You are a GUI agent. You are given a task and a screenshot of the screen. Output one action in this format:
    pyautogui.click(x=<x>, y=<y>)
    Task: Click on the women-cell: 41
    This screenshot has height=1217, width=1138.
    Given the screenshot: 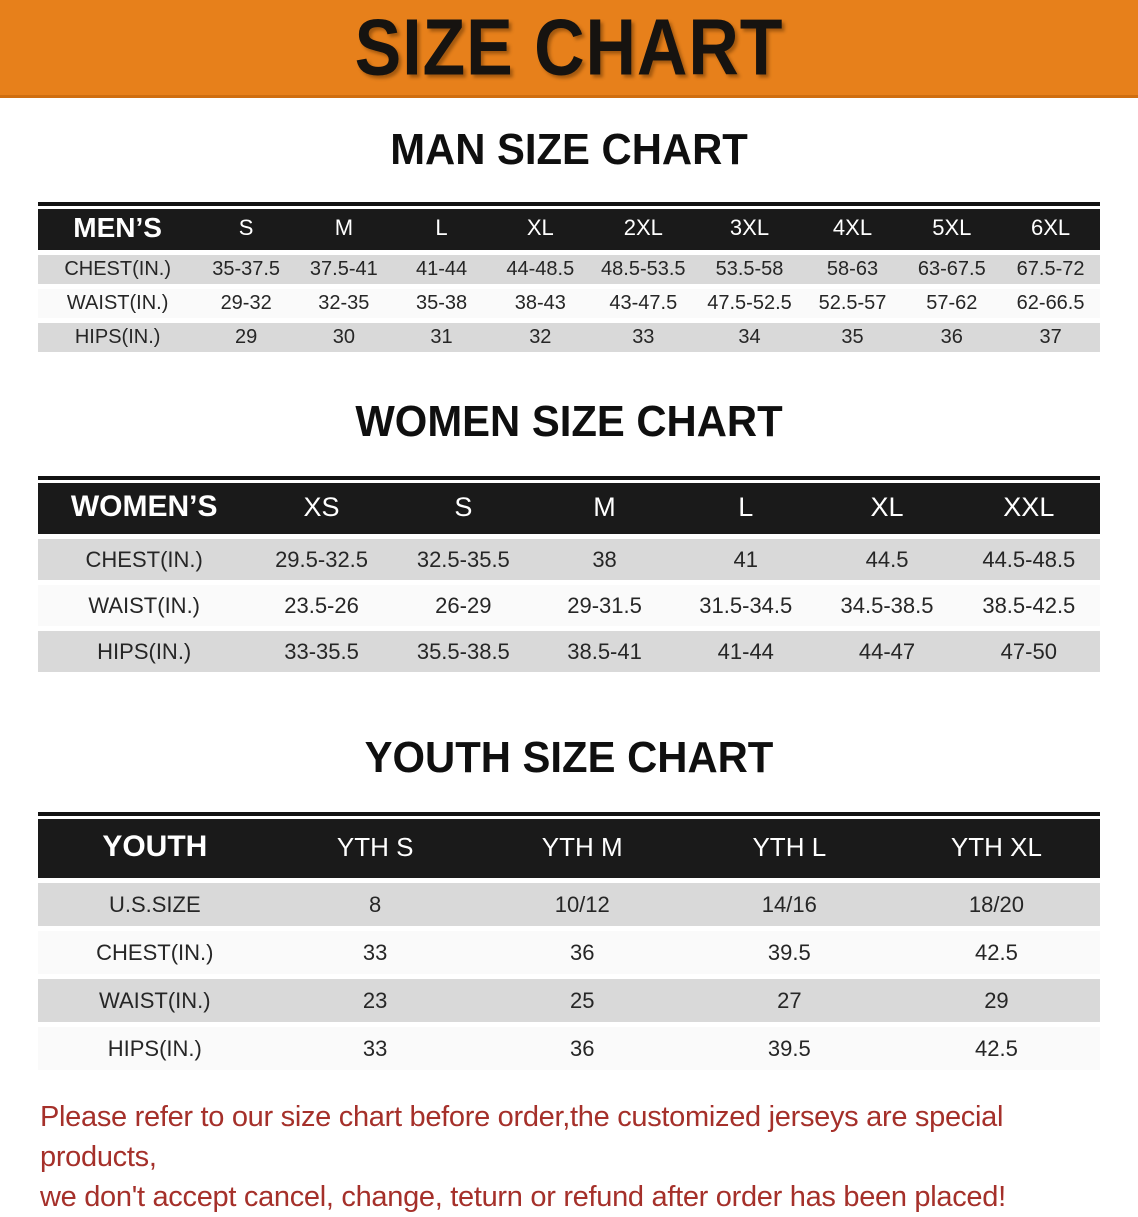 What is the action you would take?
    pyautogui.click(x=746, y=559)
    